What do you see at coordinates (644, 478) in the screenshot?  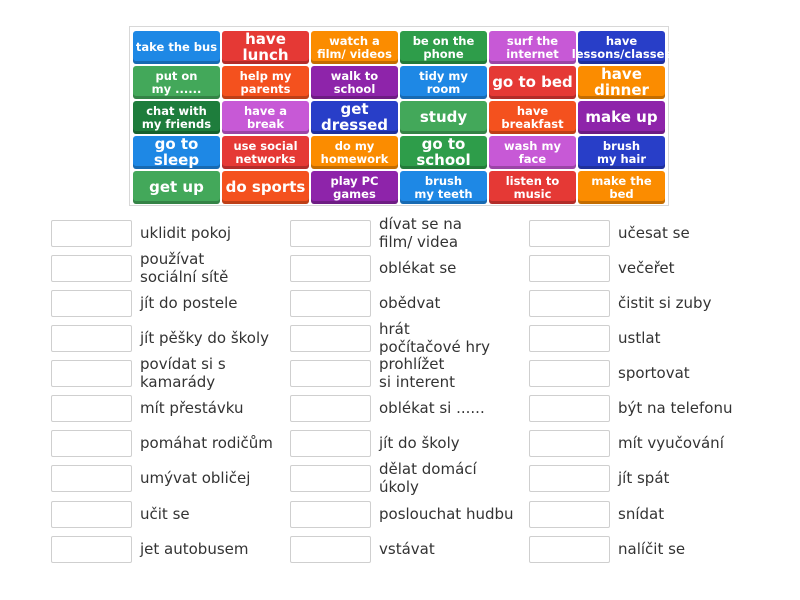 I see `prompt-label: jít spát` at bounding box center [644, 478].